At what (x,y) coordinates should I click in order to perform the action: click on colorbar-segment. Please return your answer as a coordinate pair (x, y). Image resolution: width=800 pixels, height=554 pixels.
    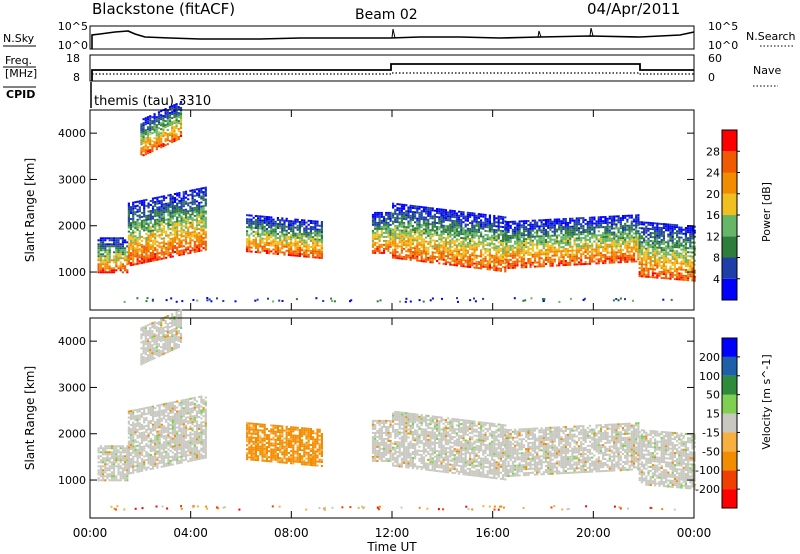
    Looking at the image, I should click on (729, 226).